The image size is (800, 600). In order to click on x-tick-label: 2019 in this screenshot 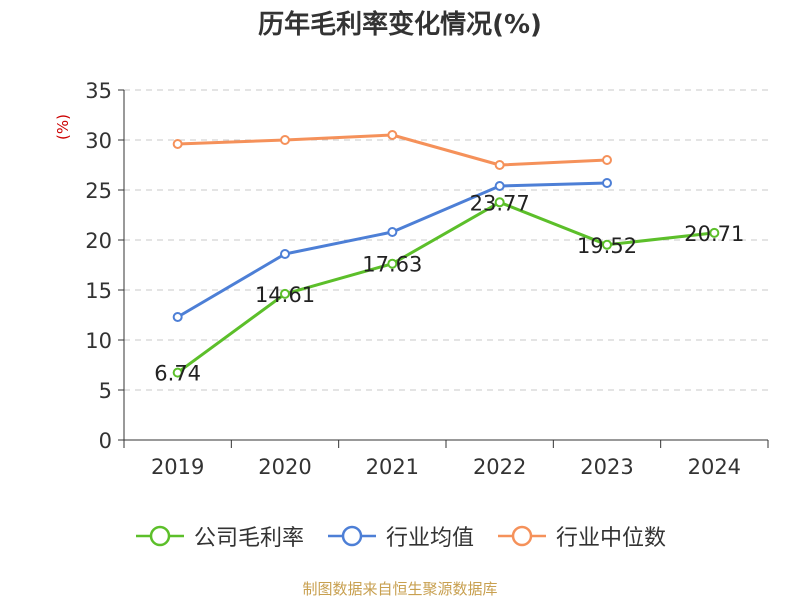, I will do `click(177, 467)`.